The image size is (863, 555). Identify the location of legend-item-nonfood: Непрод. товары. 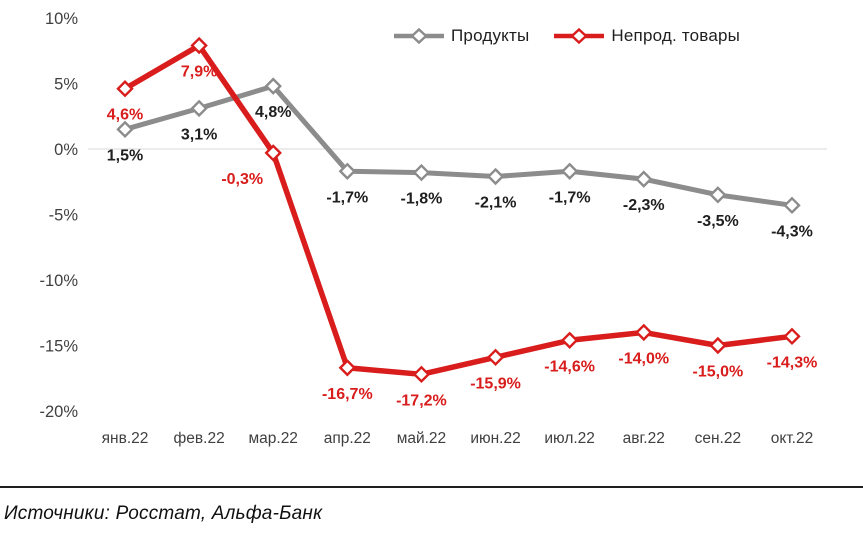
(646, 36).